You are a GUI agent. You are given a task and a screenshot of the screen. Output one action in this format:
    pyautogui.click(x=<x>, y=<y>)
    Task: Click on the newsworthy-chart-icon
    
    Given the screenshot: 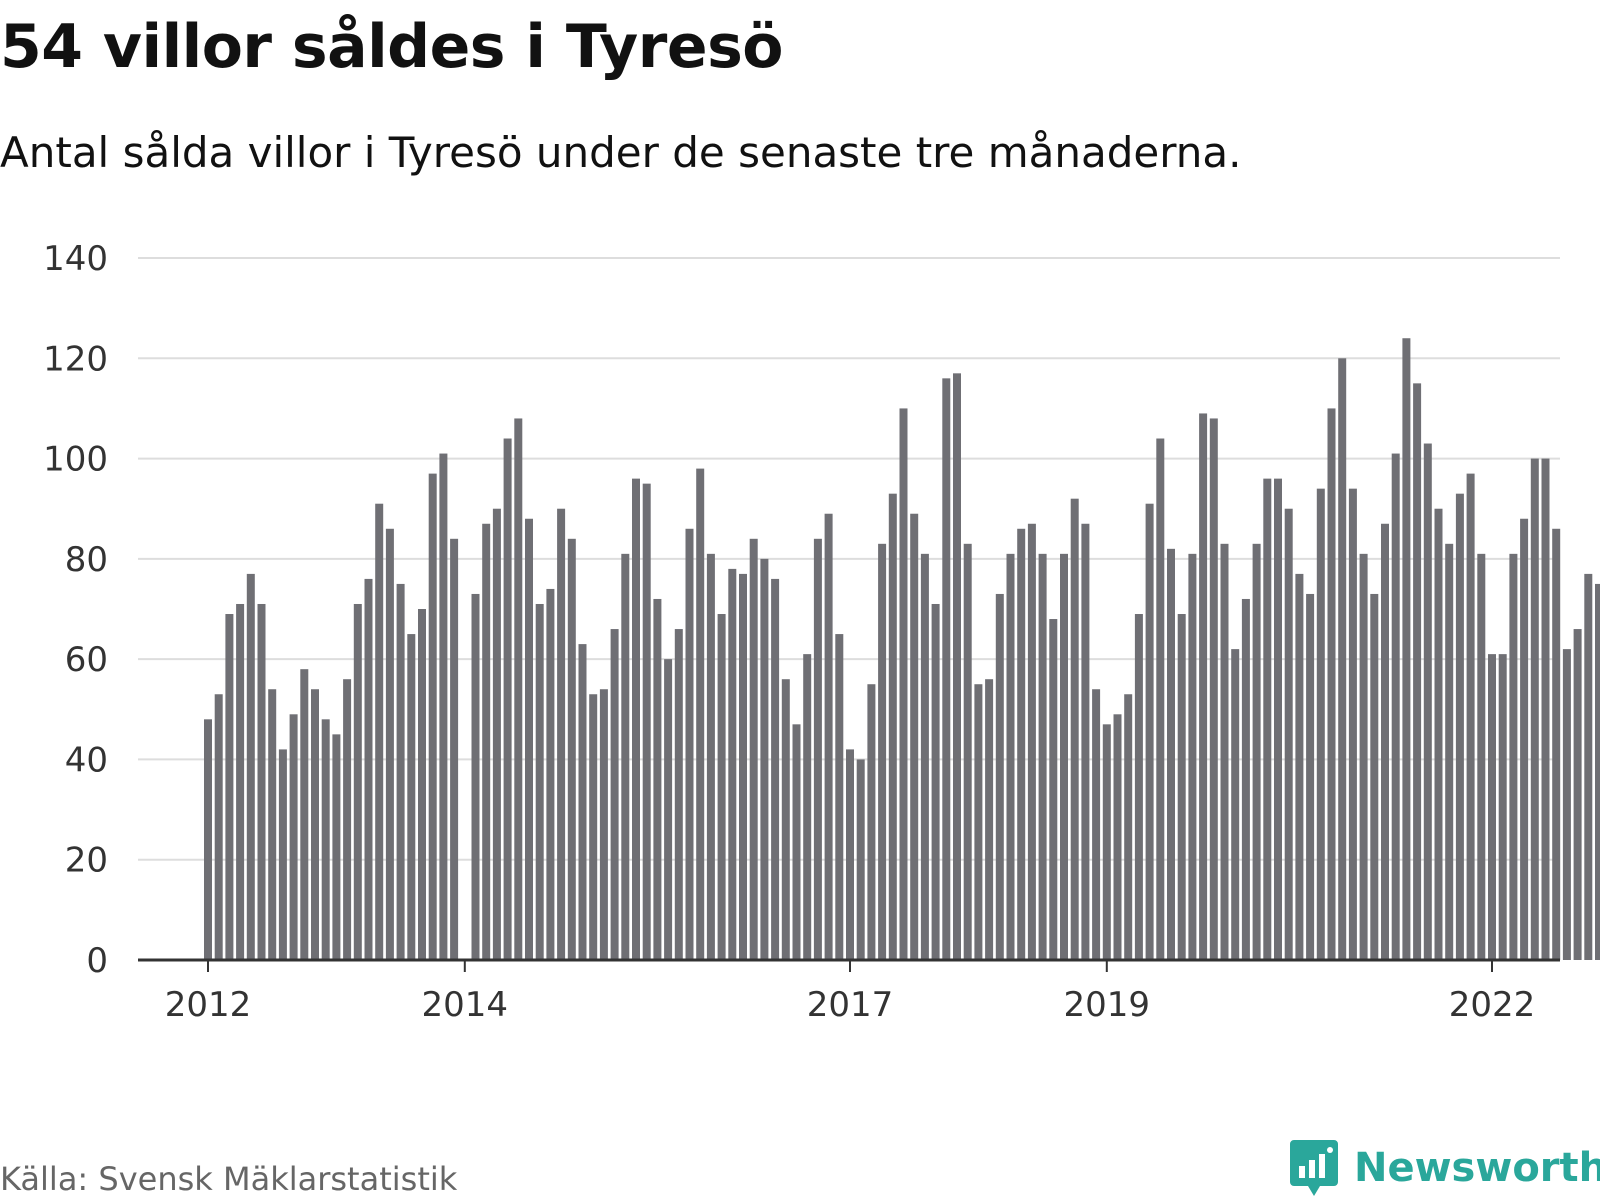 What is the action you would take?
    pyautogui.click(x=1314, y=1168)
    